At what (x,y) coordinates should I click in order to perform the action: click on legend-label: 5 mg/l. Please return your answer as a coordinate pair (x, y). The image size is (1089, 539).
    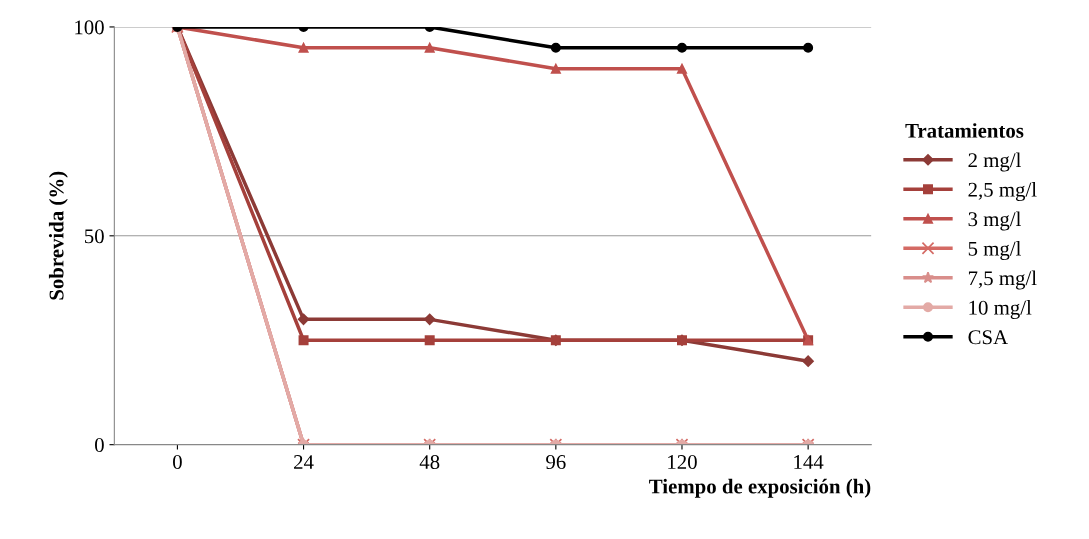
    Looking at the image, I should click on (994, 251).